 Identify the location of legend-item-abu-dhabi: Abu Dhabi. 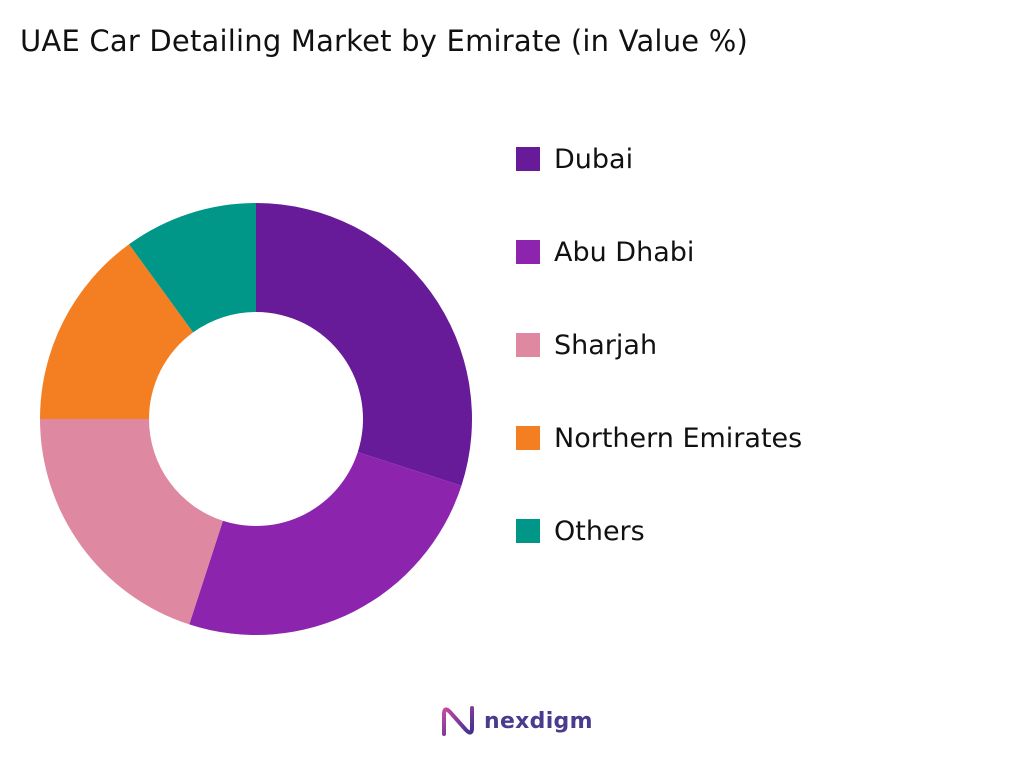
(659, 252).